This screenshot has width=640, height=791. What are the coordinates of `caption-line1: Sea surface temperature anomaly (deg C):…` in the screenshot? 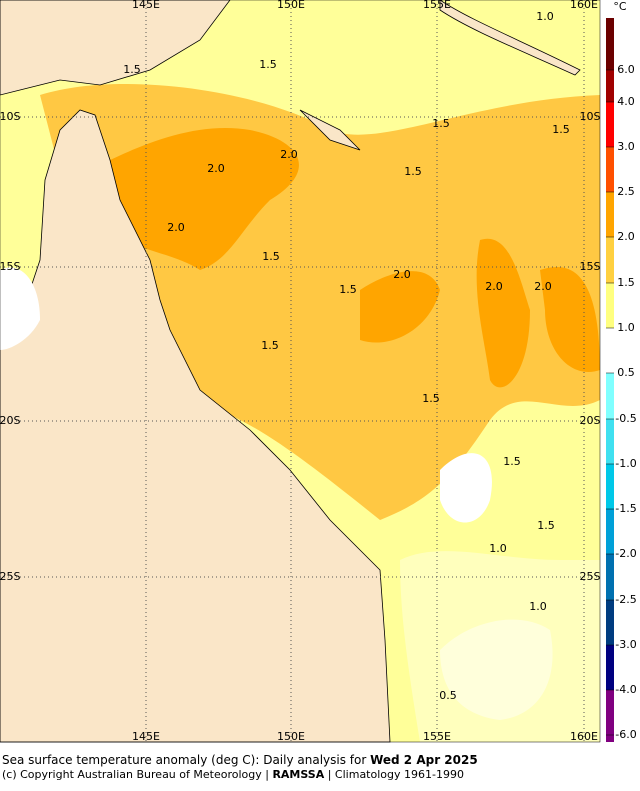 It's located at (240, 760).